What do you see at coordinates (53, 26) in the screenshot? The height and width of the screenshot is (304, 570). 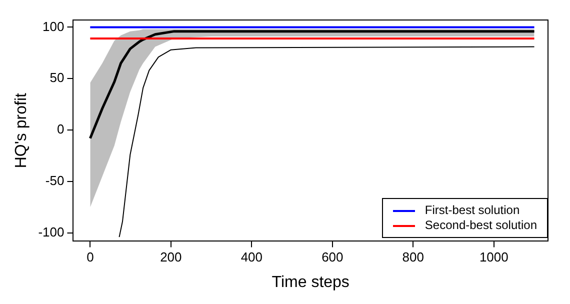 I see `y-tick-label: 100` at bounding box center [53, 26].